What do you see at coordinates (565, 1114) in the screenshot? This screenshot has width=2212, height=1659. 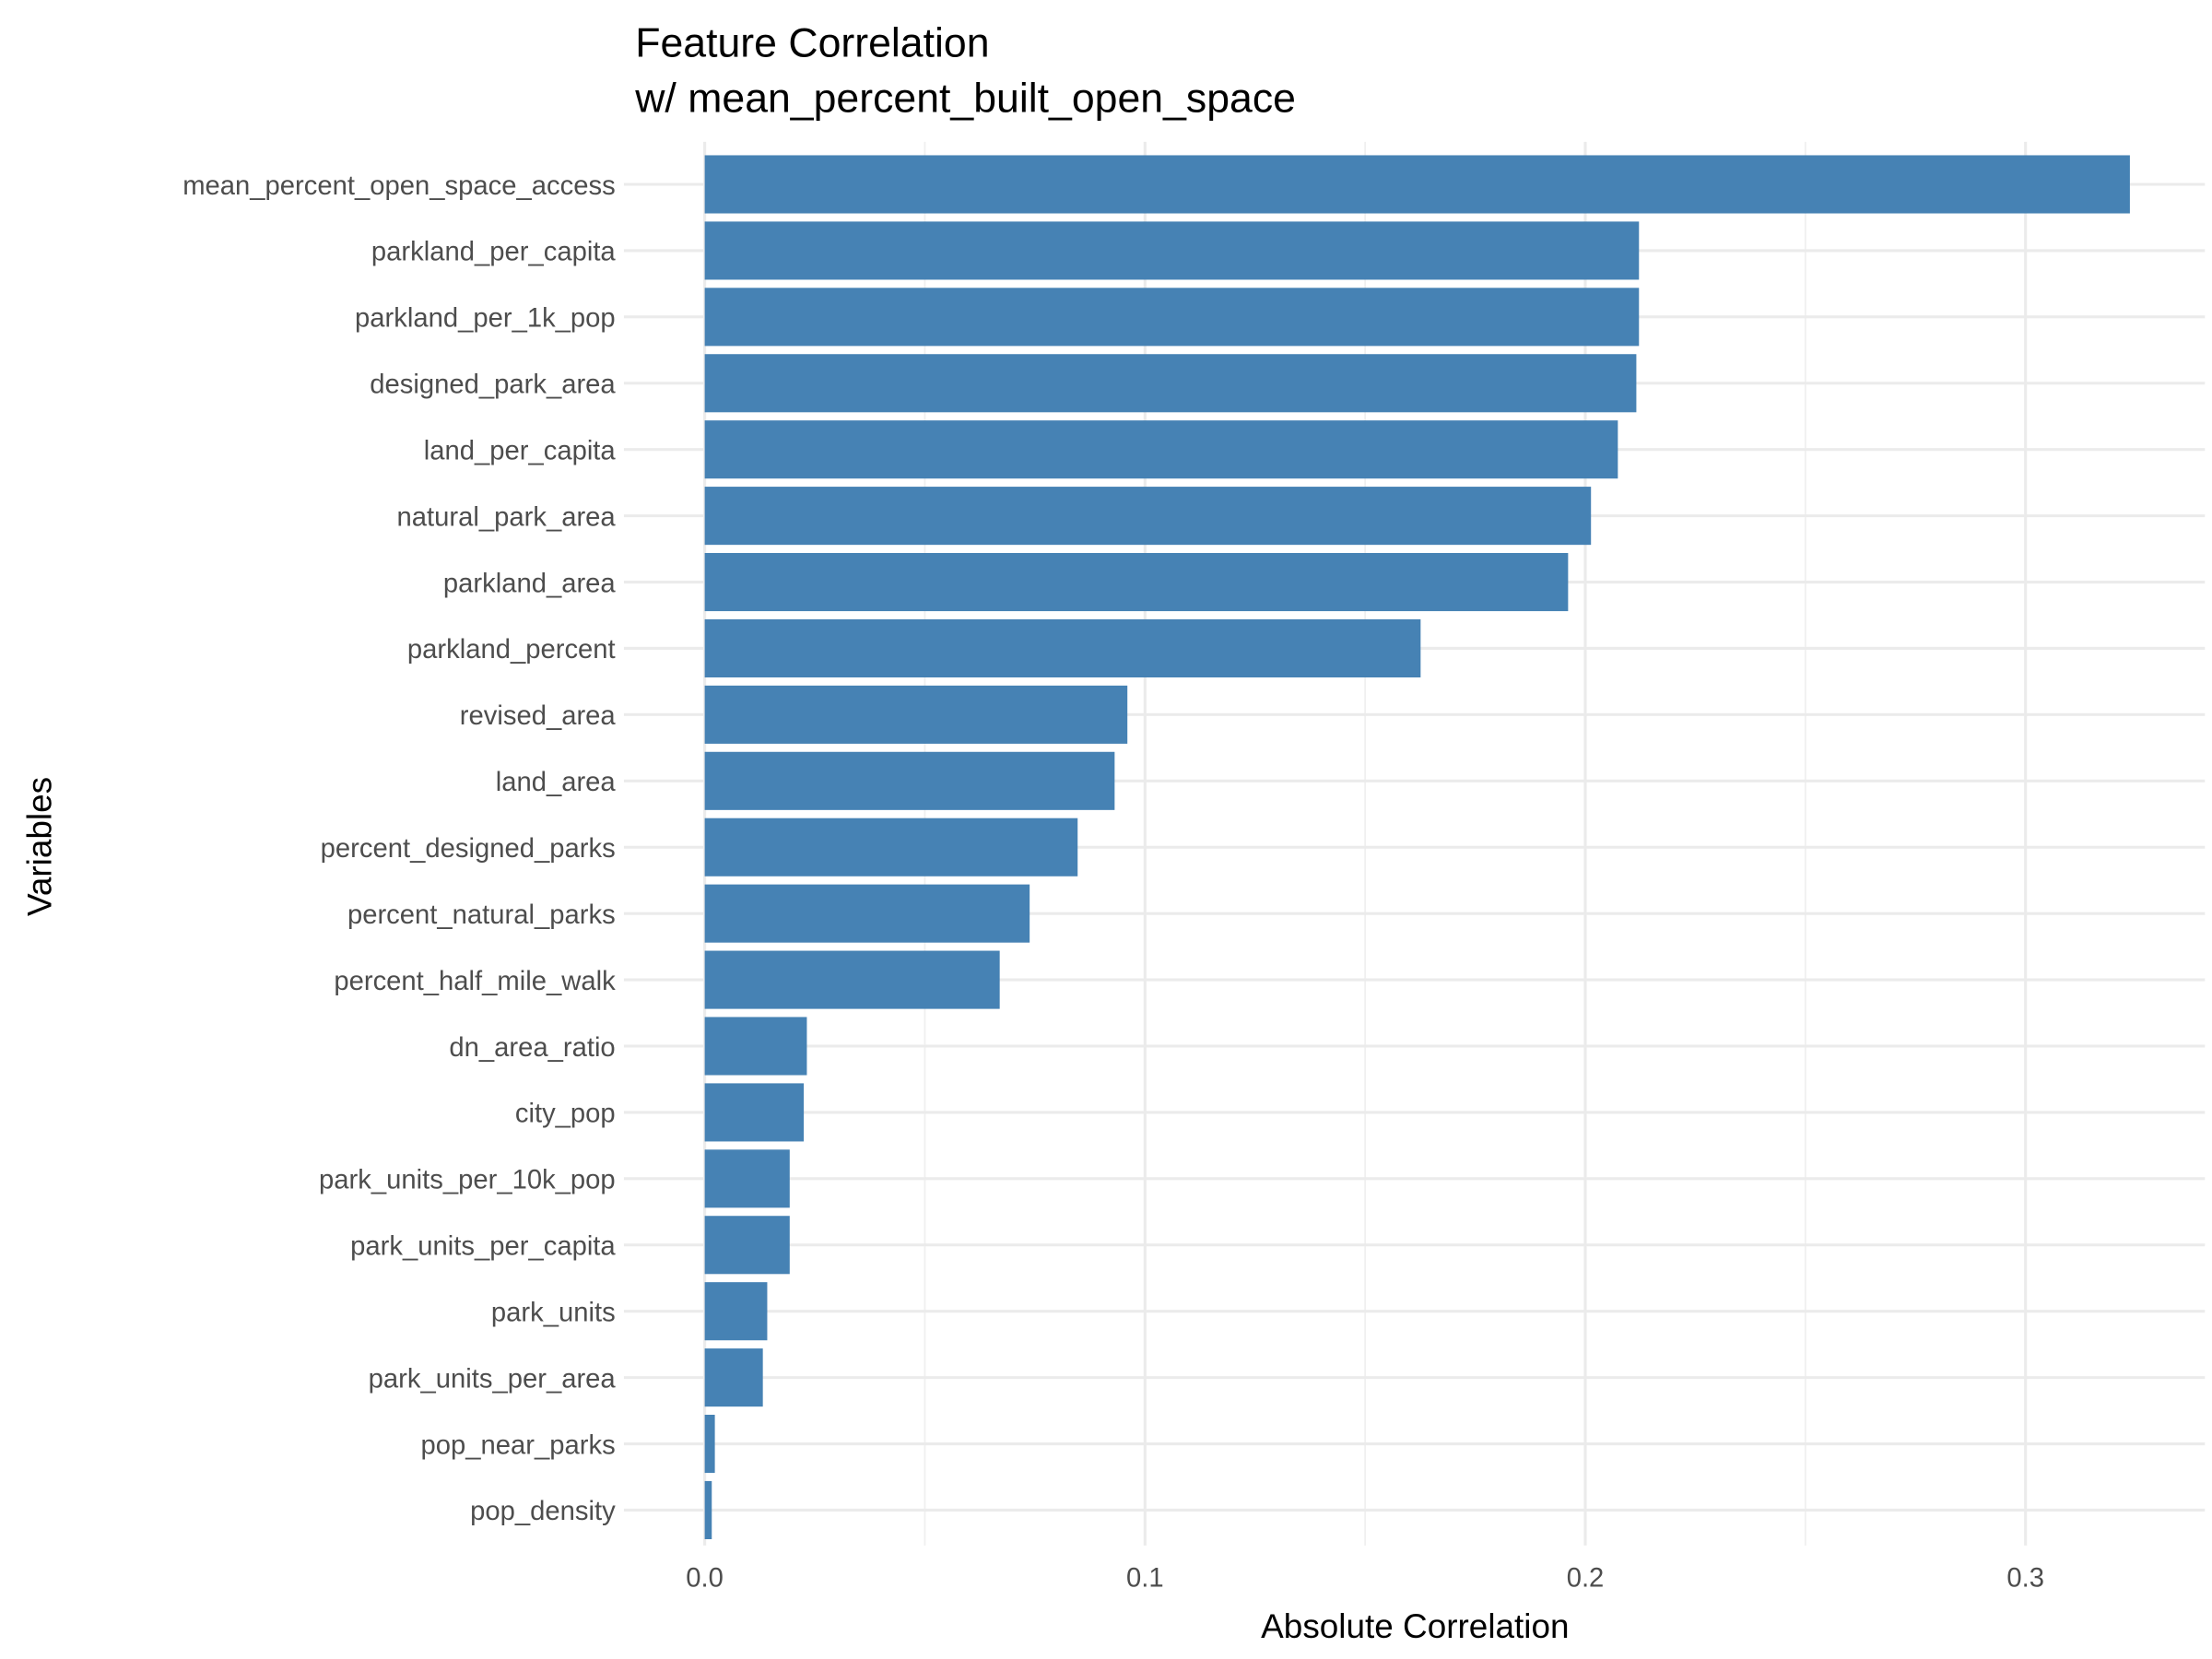 I see `y-tick-label: city_pop` at bounding box center [565, 1114].